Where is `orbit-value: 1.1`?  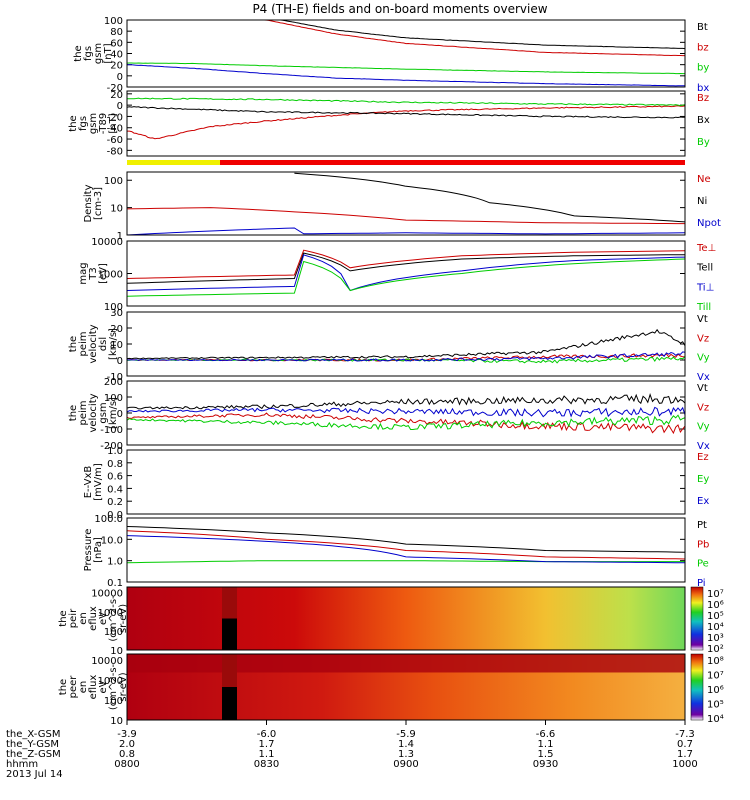 orbit-value: 1.1 is located at coordinates (267, 754).